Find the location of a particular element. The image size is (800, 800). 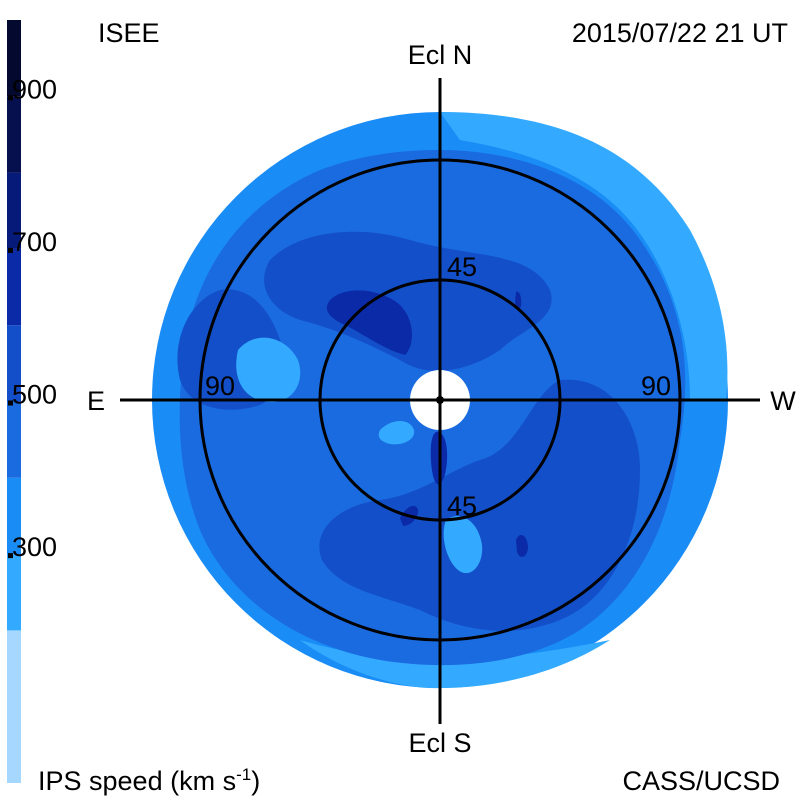

axis-label-east: E is located at coordinates (96, 401).